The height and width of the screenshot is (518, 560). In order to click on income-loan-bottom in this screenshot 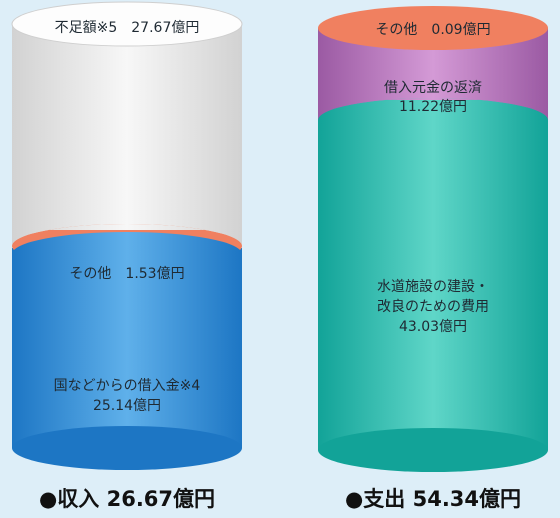, I will do `click(127, 448)`.